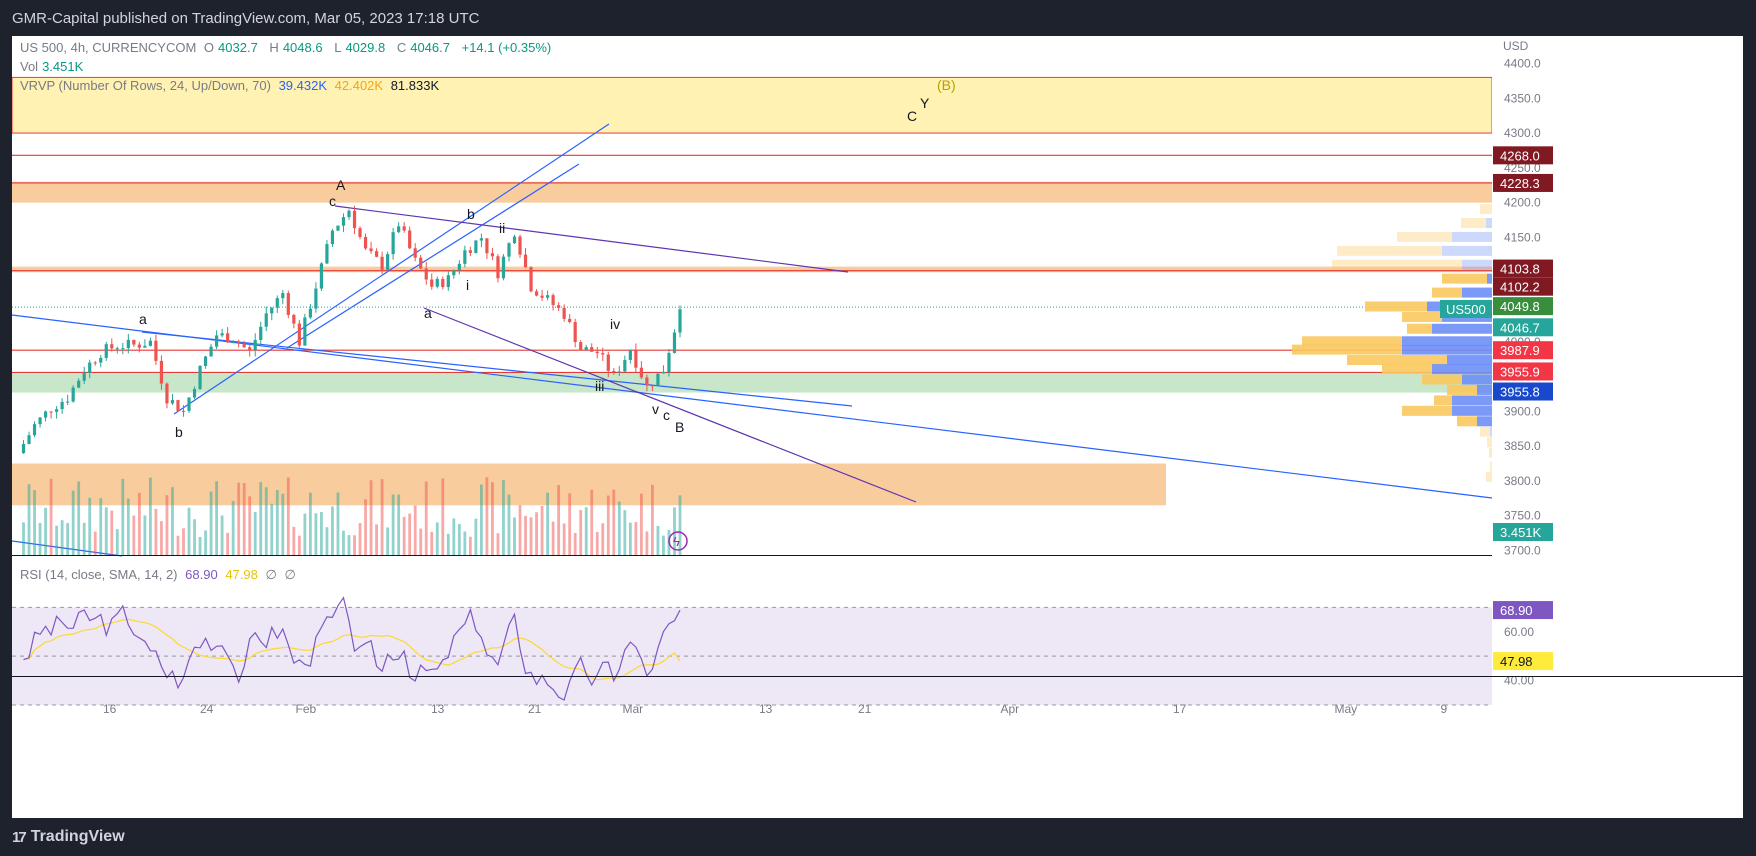 The image size is (1756, 856). What do you see at coordinates (1520, 155) in the screenshot?
I see `price-badge-text-0: 4268.0` at bounding box center [1520, 155].